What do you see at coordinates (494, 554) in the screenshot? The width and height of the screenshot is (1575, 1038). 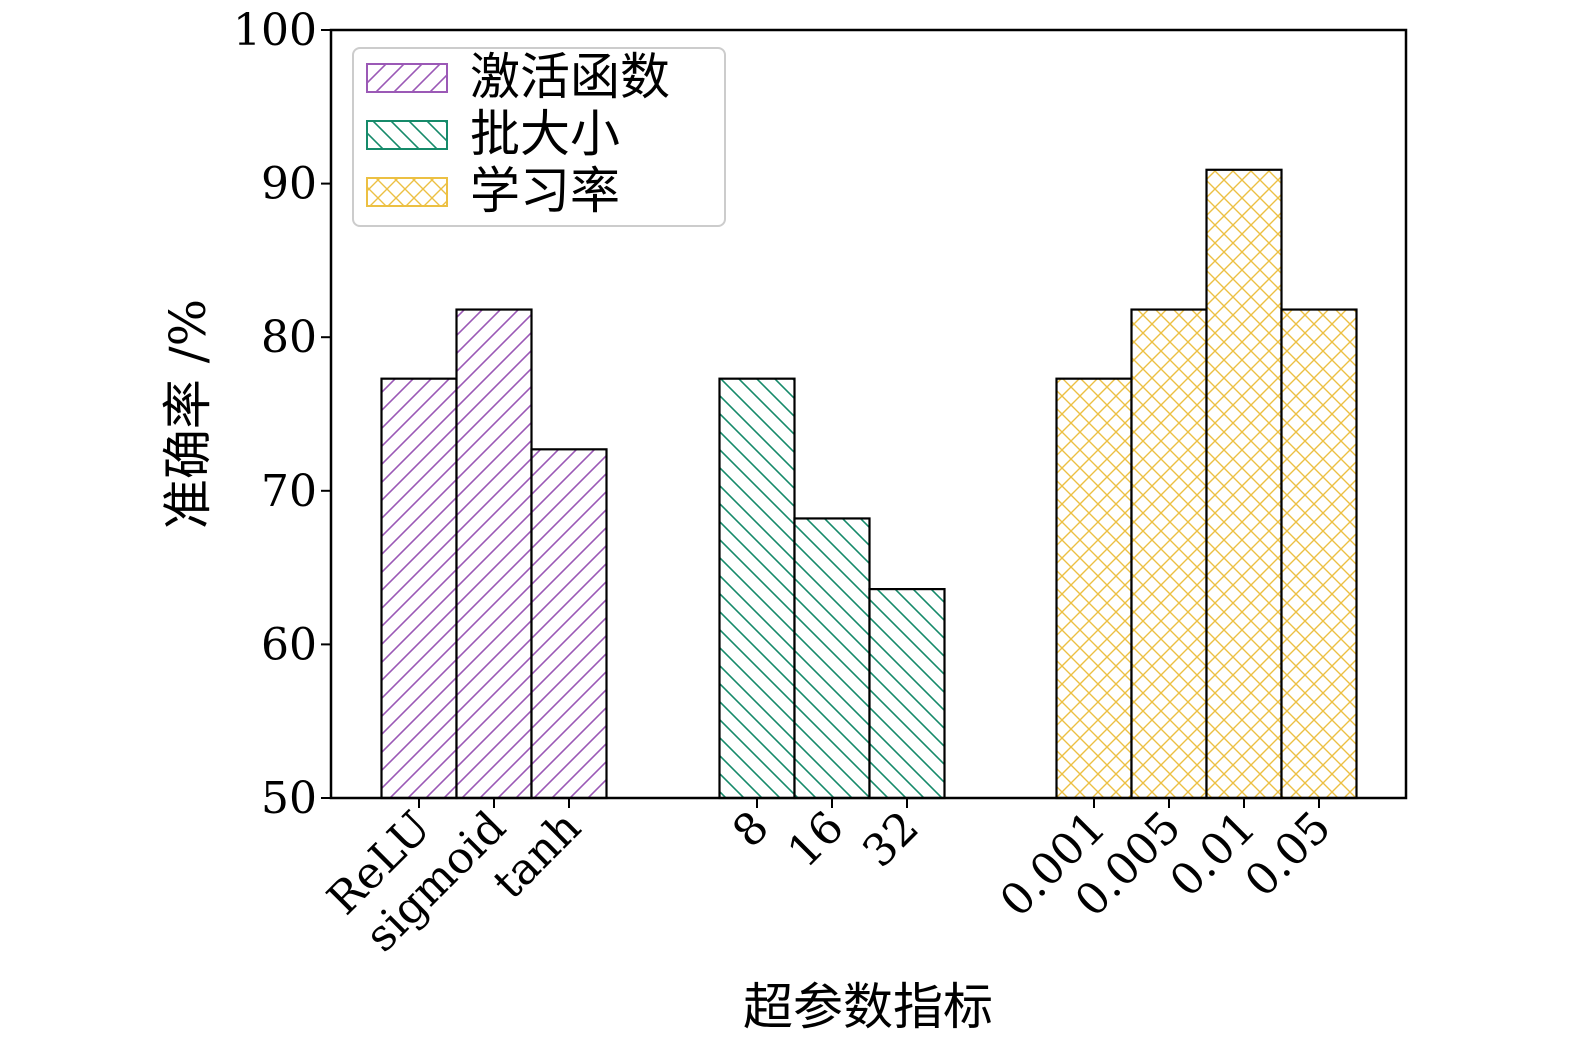 I see `bar-sigmoid` at bounding box center [494, 554].